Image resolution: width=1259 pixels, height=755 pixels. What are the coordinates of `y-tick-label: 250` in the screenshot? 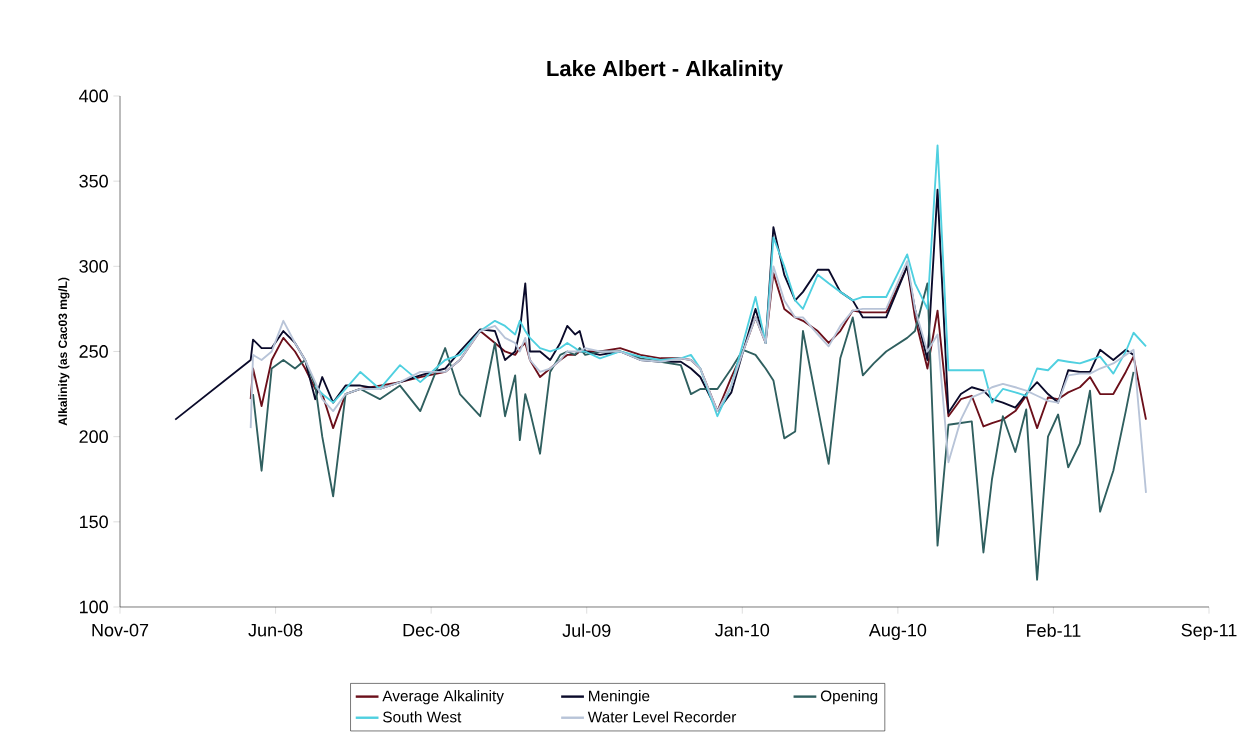 It's located at (93, 351).